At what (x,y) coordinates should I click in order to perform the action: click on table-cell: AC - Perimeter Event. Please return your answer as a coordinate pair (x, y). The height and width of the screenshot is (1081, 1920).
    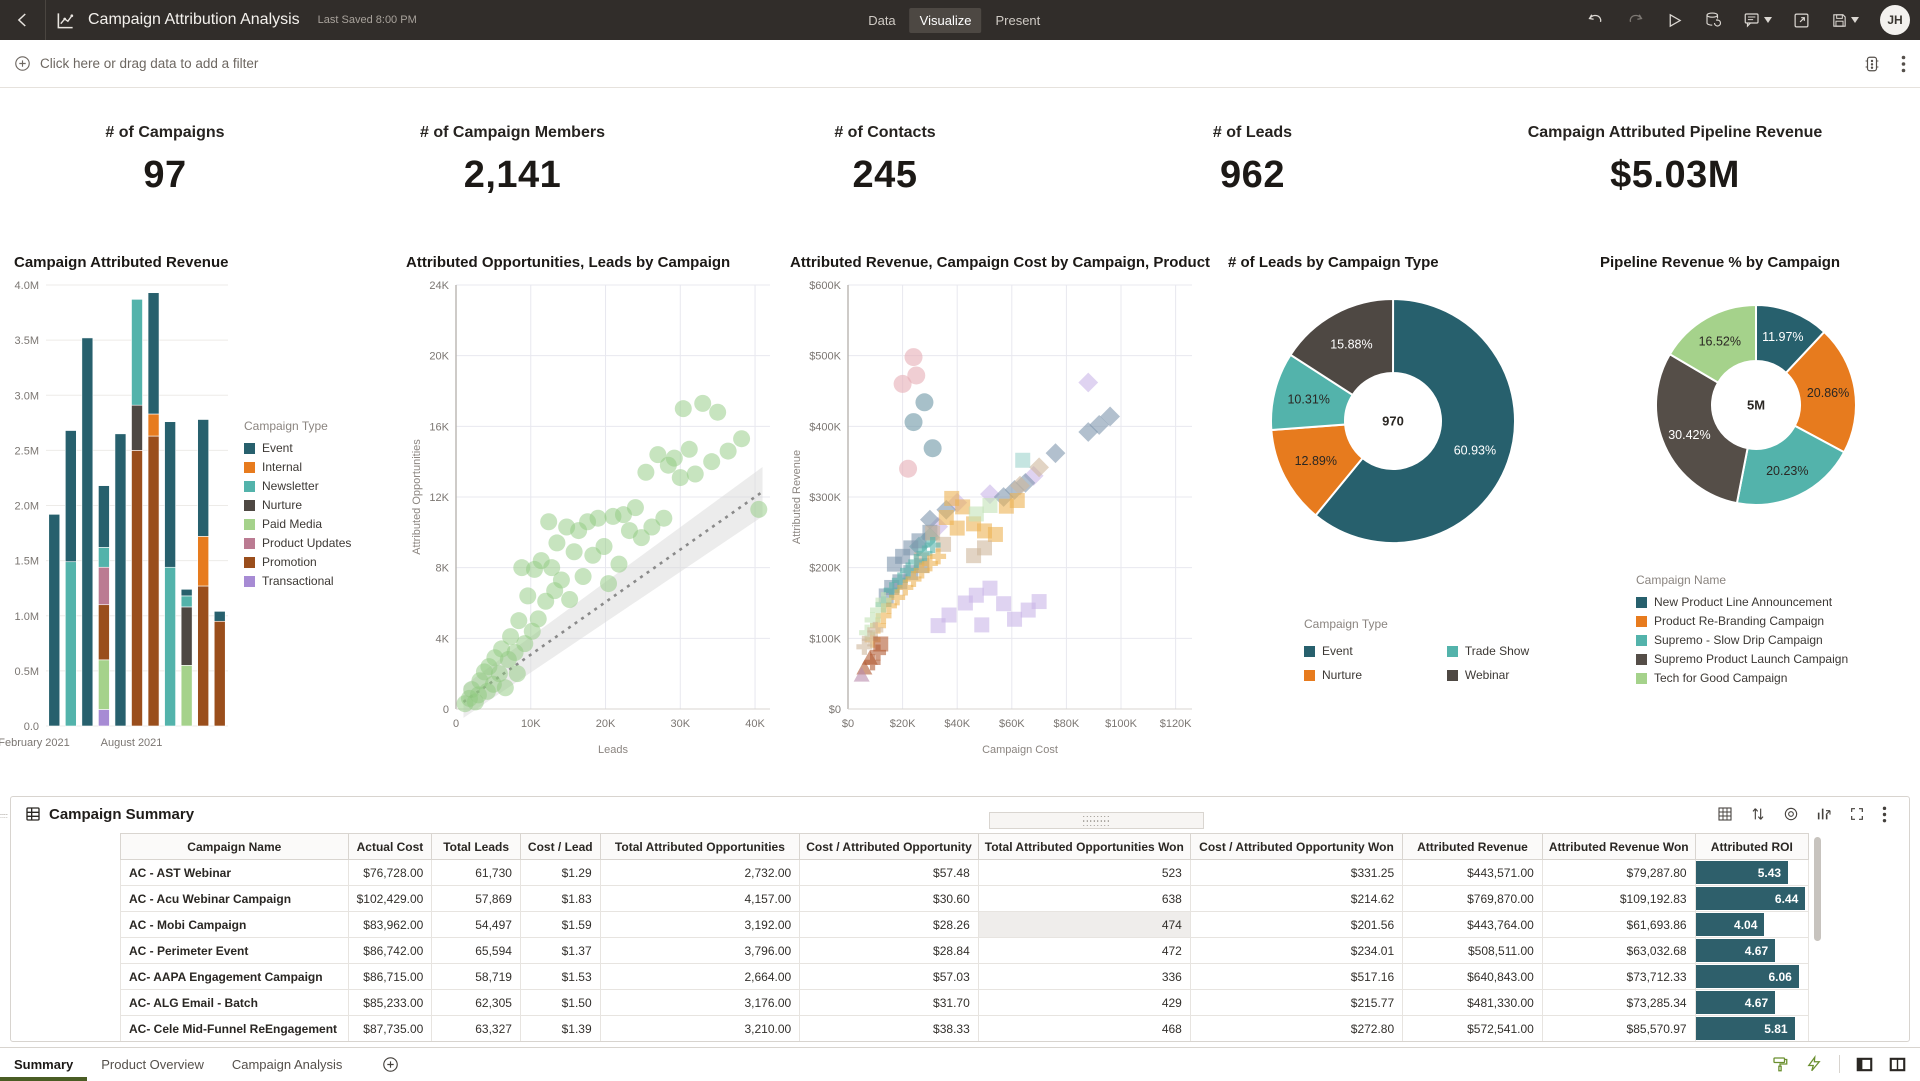
    Looking at the image, I should click on (235, 951).